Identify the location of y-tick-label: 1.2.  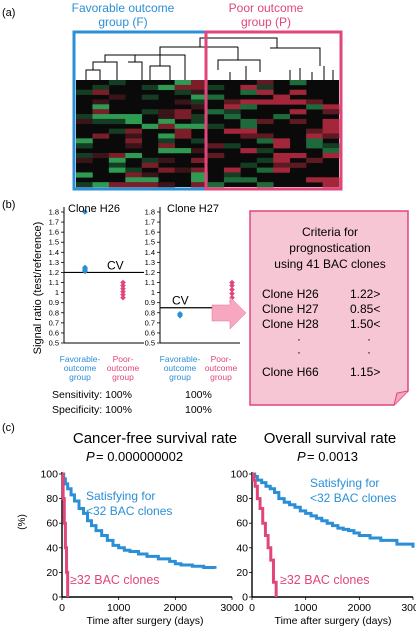
(54, 272).